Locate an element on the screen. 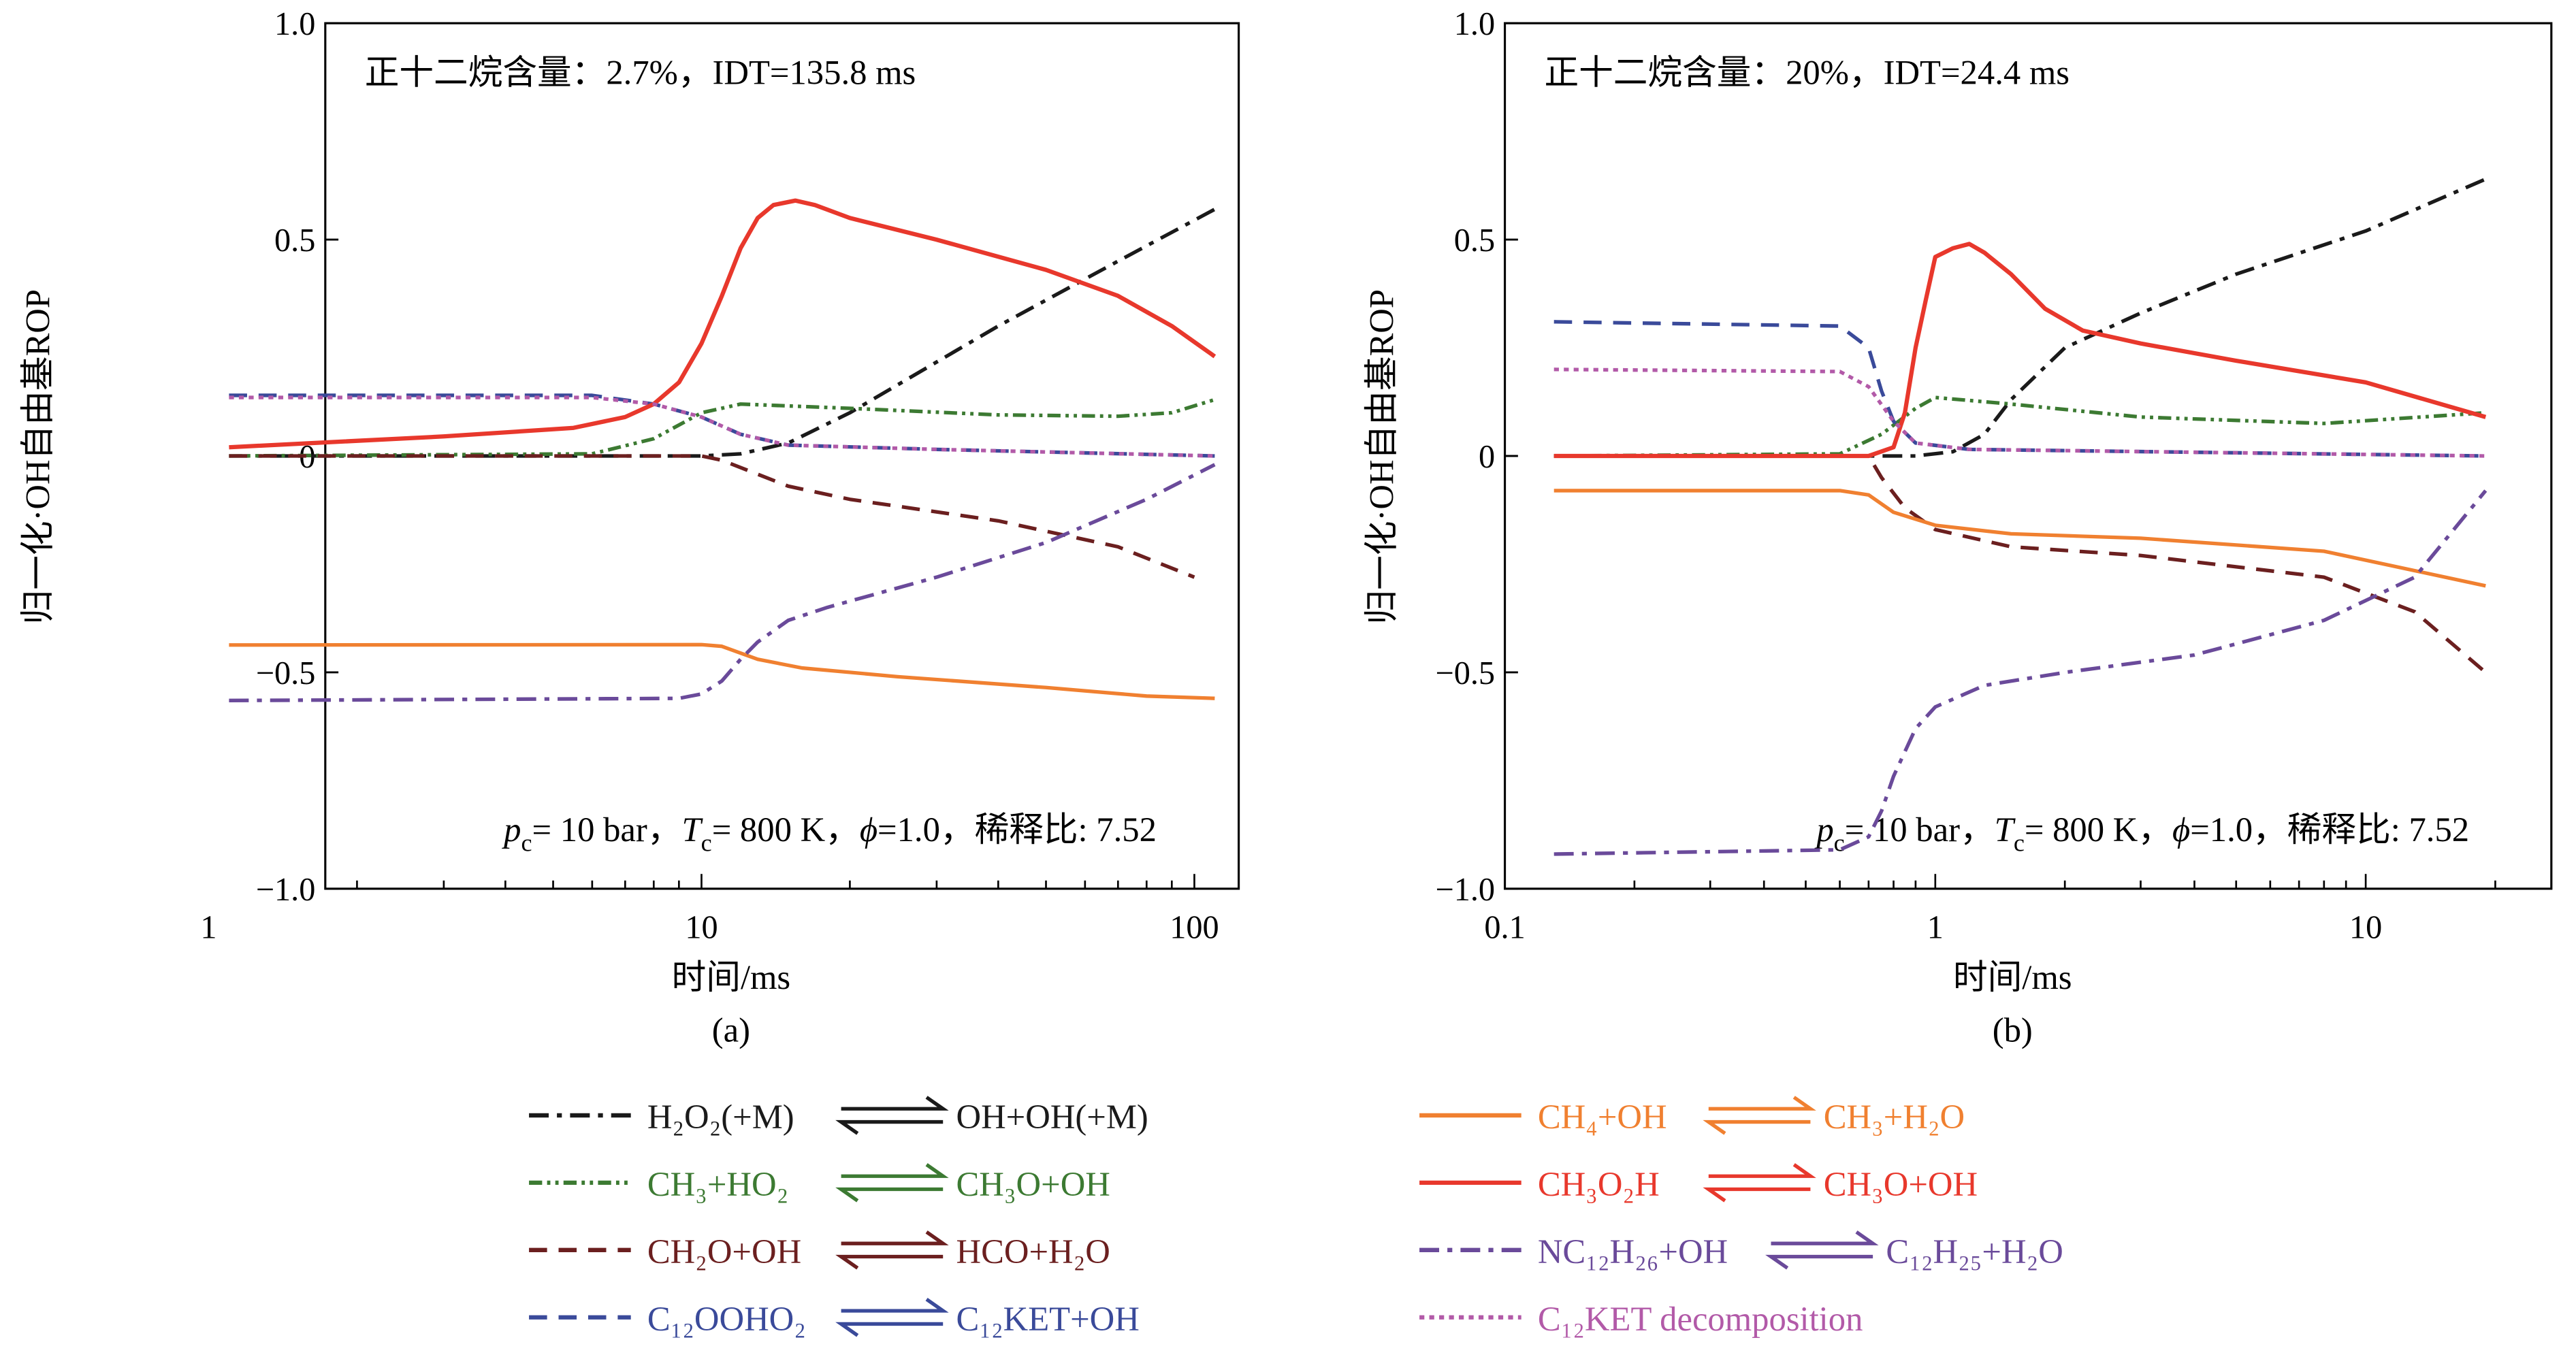 Image resolution: width=2576 pixels, height=1357 pixels. legend-label-left: C₁₂OOHO₂ is located at coordinates (726, 1319).